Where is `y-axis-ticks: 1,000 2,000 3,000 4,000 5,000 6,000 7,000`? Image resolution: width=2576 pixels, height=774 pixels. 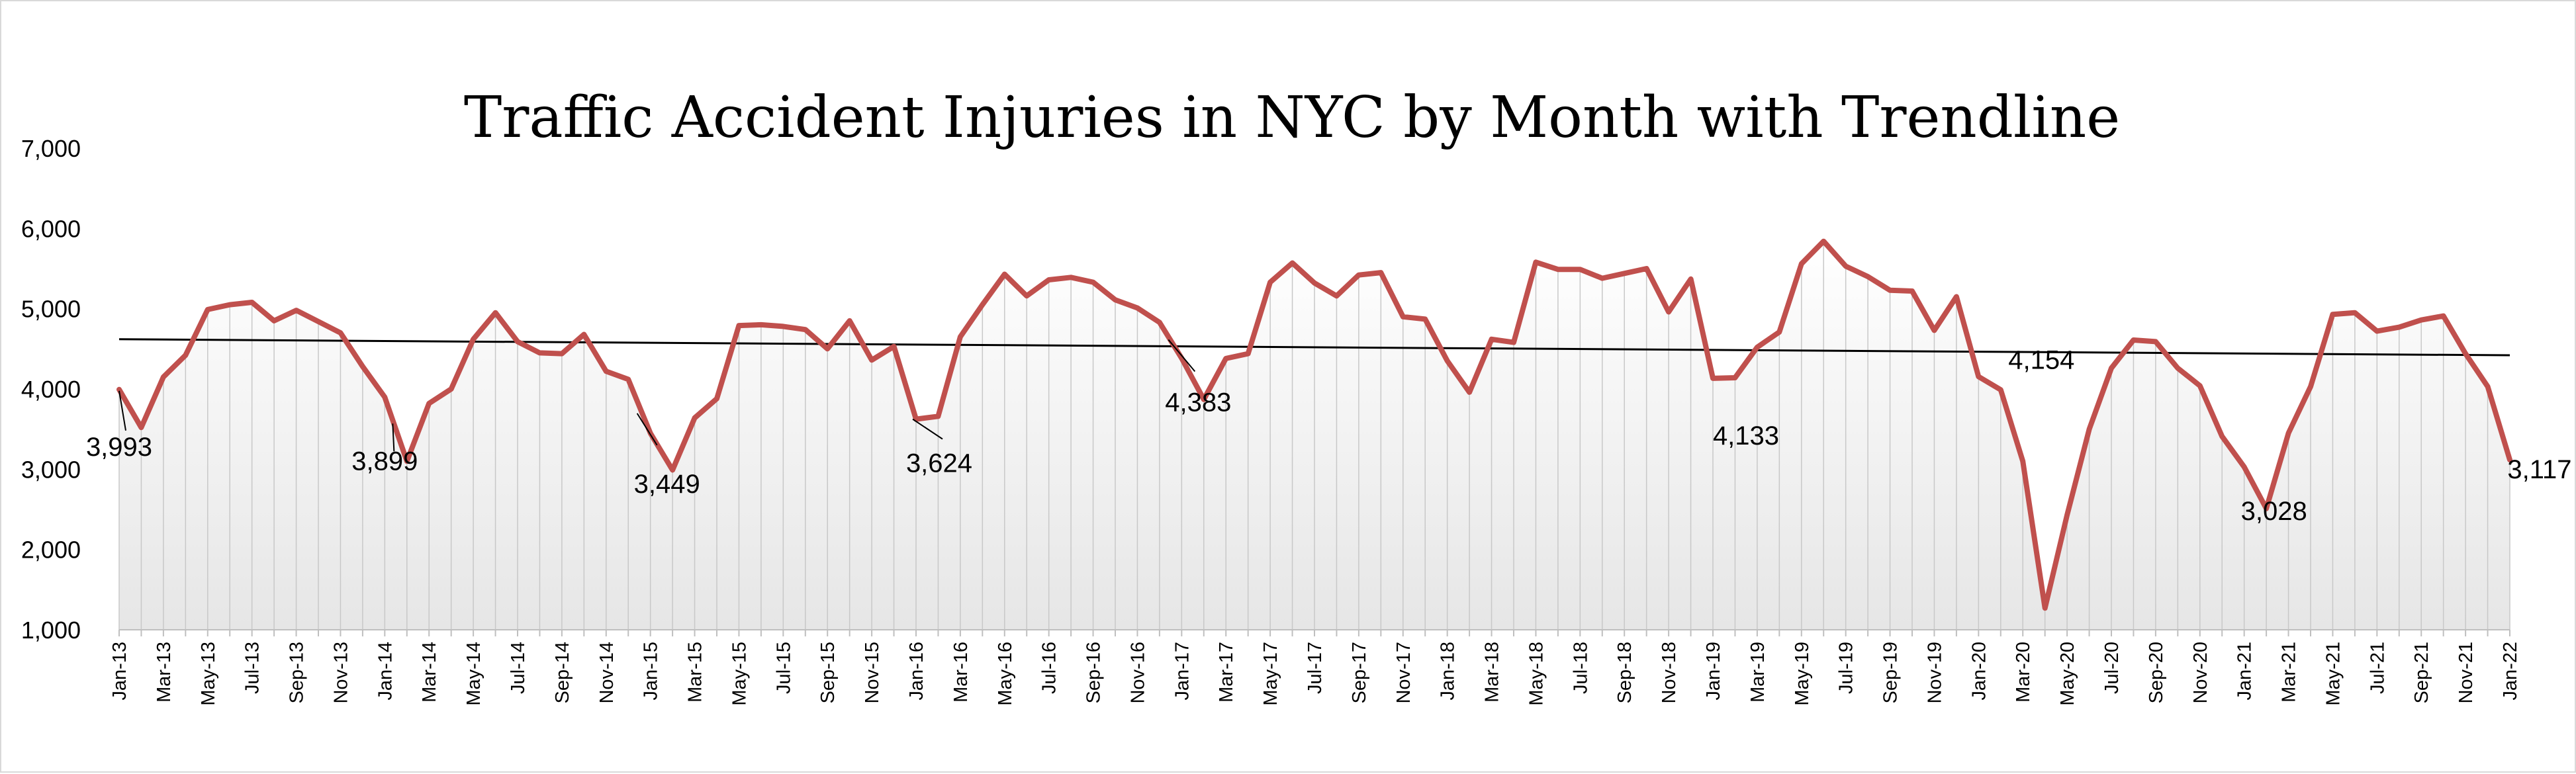
y-axis-ticks: 1,000 2,000 3,000 4,000 5,000 6,000 7,000 is located at coordinates (51, 389).